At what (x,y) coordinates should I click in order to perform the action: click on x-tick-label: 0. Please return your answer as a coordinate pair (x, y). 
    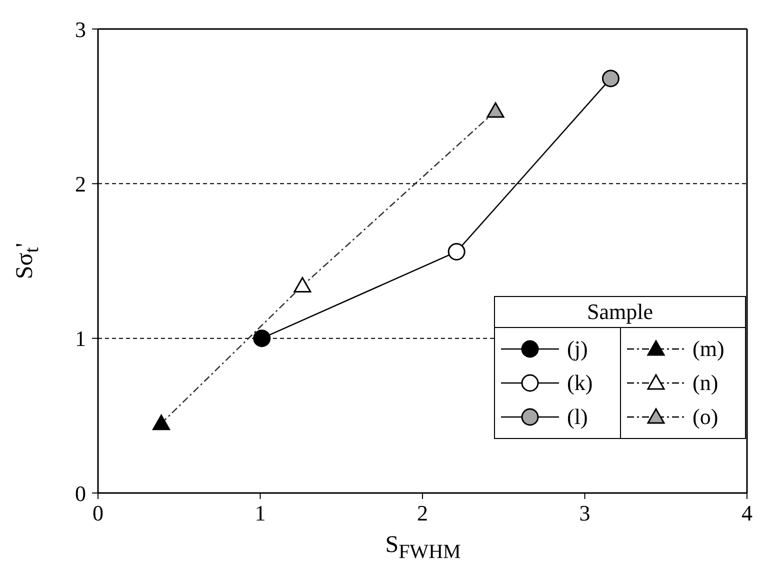
    Looking at the image, I should click on (98, 513).